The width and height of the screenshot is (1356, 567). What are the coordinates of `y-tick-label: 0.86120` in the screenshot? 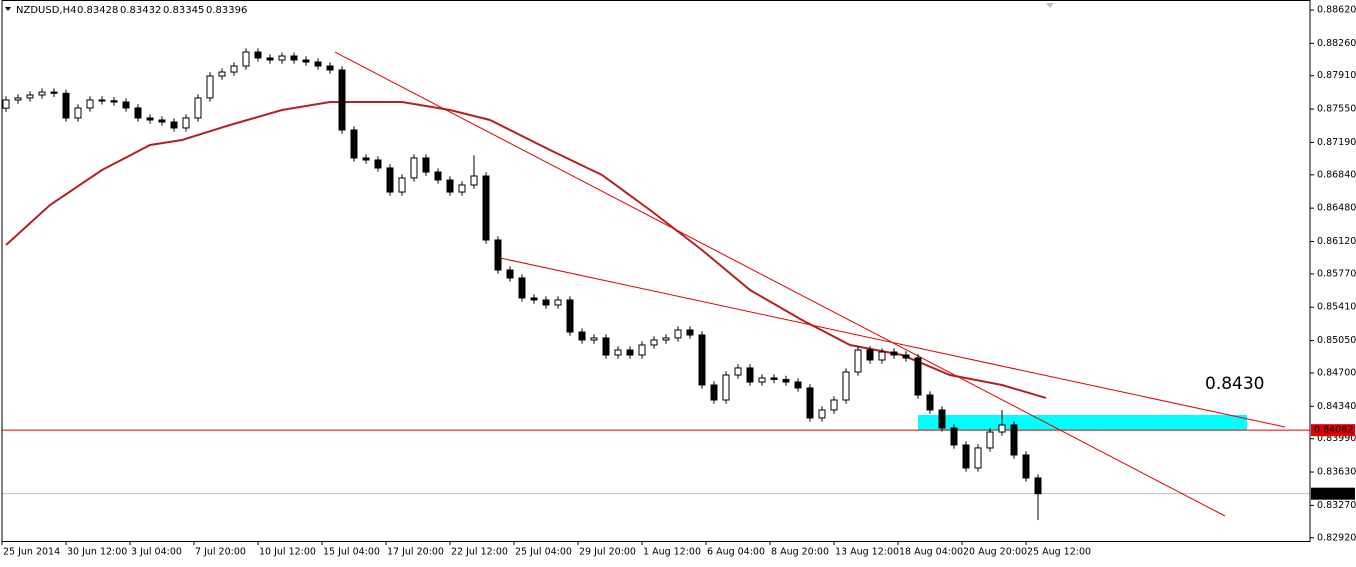 It's located at (1336, 241).